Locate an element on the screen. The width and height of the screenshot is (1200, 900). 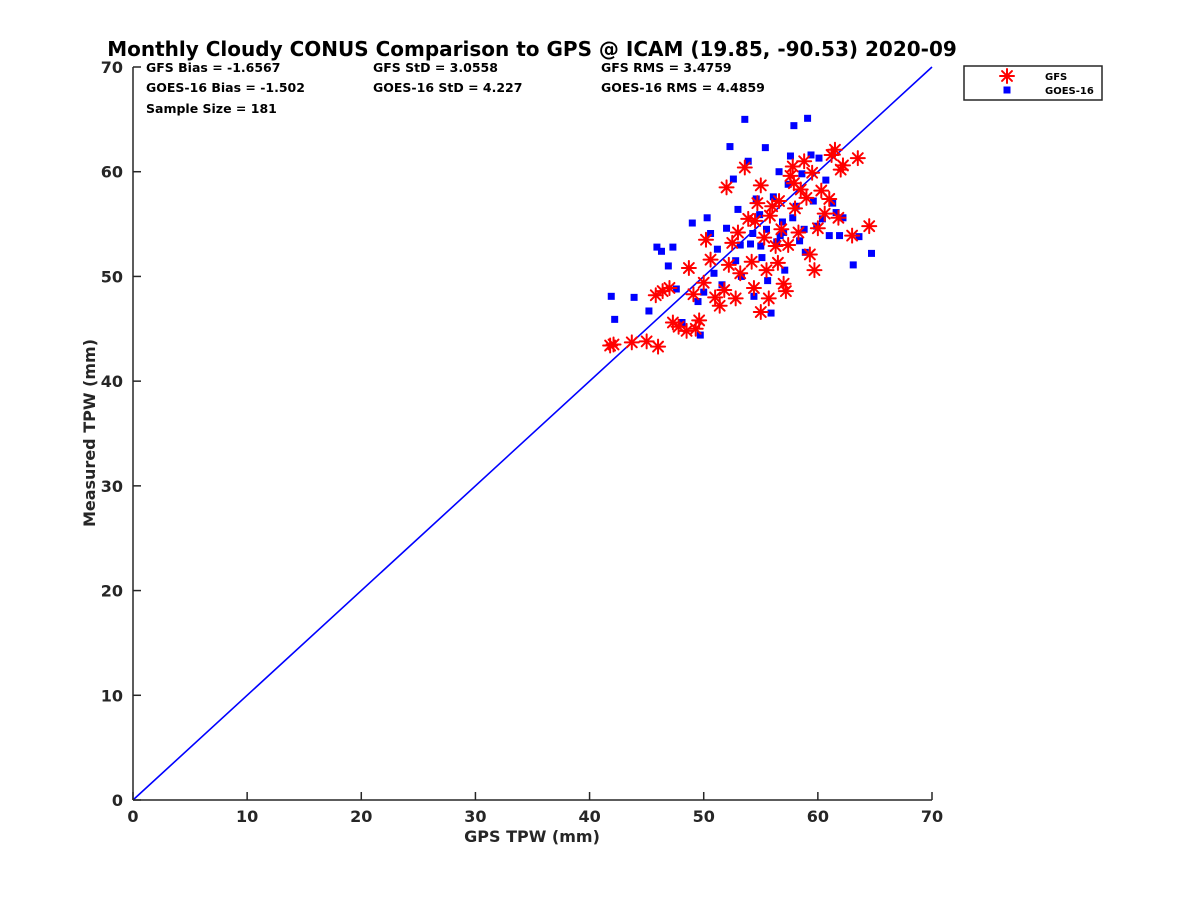
stat-annotation: GFS Bias = -1.6567 is located at coordinates (213, 67).